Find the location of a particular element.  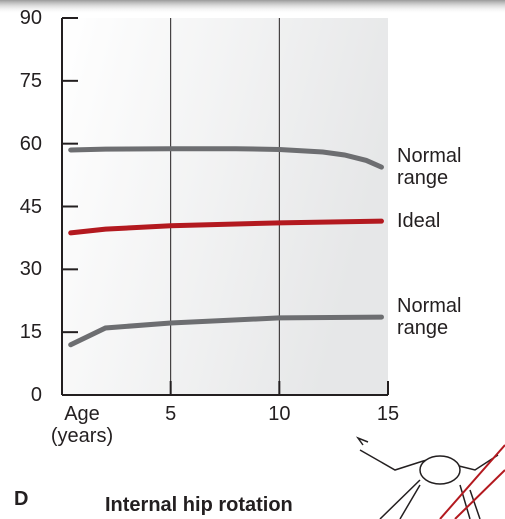

panel-label: D is located at coordinates (21, 499).